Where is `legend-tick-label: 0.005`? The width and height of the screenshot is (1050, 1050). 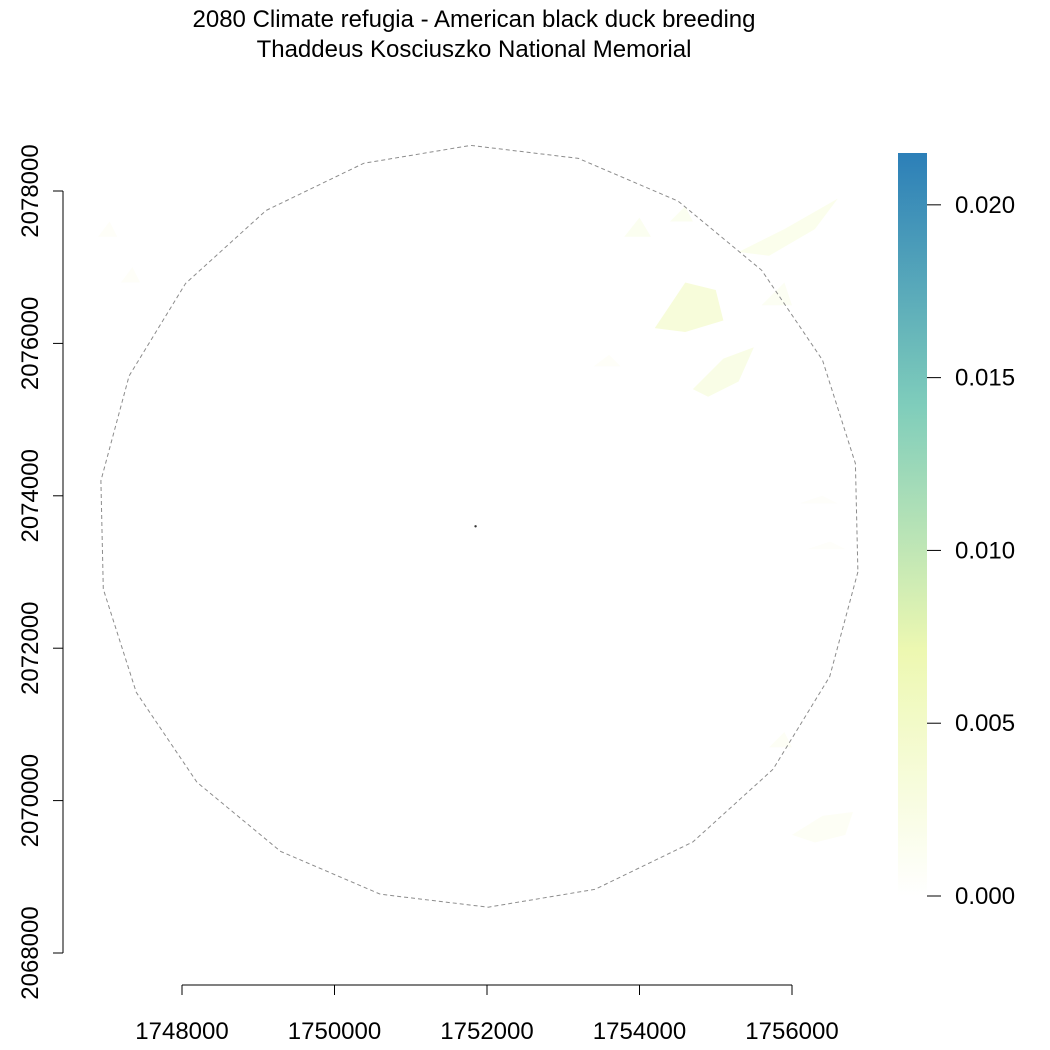
legend-tick-label: 0.005 is located at coordinates (985, 723).